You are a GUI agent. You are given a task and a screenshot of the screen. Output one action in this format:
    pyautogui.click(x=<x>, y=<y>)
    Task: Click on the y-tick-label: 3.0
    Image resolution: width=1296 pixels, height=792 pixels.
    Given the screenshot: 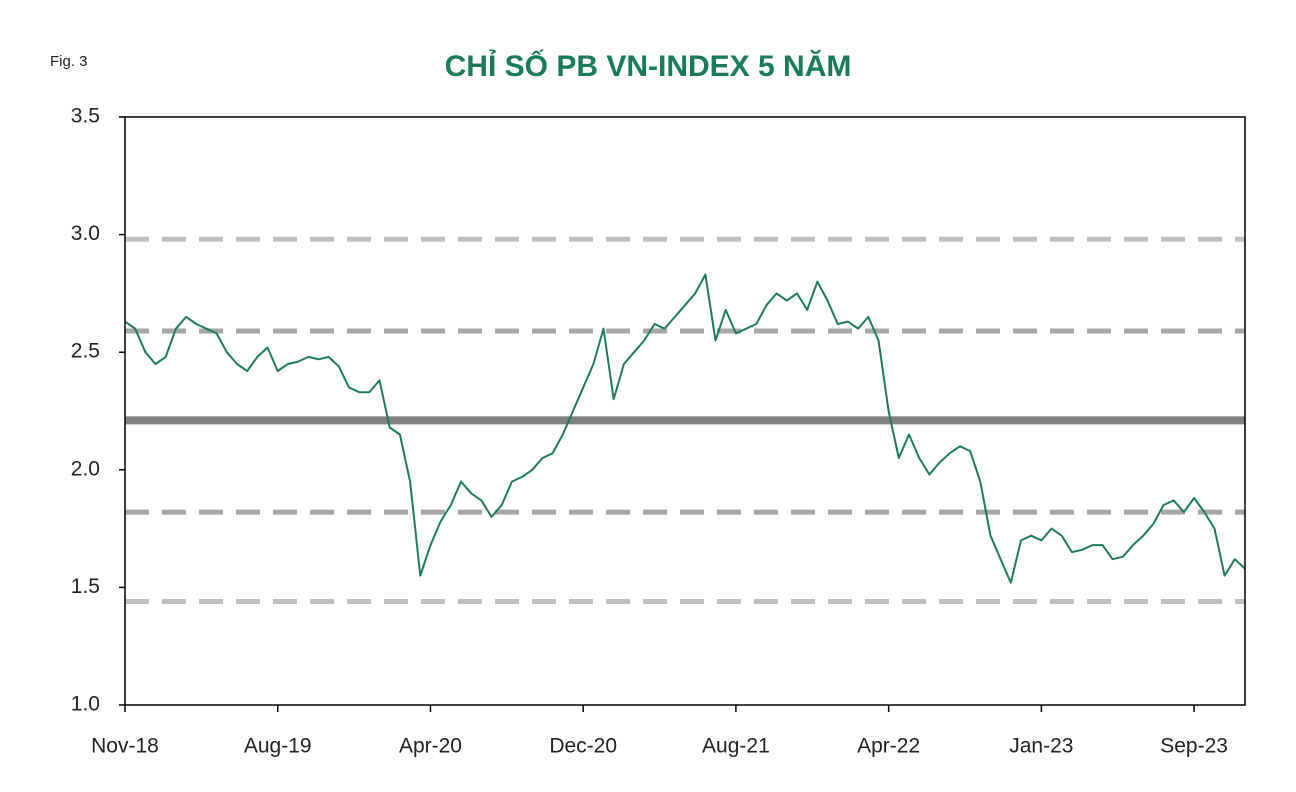 What is the action you would take?
    pyautogui.click(x=85, y=233)
    